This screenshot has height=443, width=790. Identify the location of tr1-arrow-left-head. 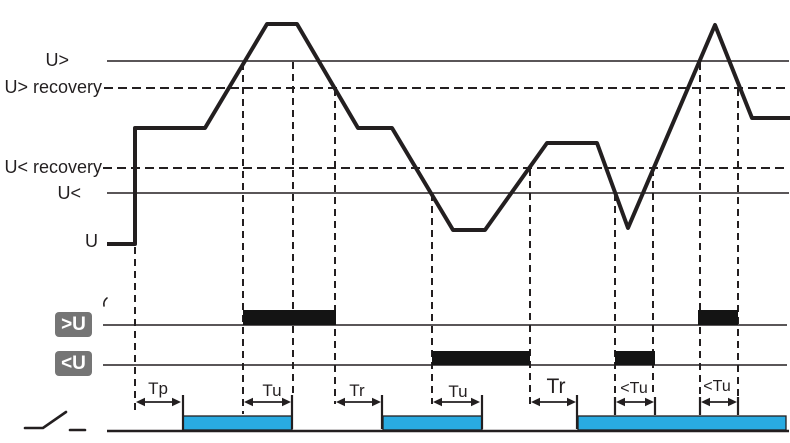
(340, 402).